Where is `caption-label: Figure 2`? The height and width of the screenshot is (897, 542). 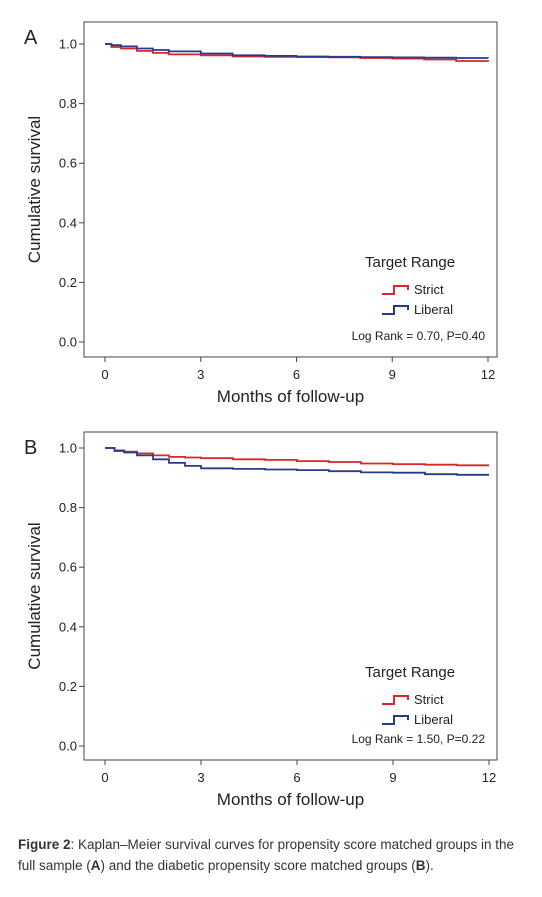
caption-label: Figure 2 is located at coordinates (44, 844).